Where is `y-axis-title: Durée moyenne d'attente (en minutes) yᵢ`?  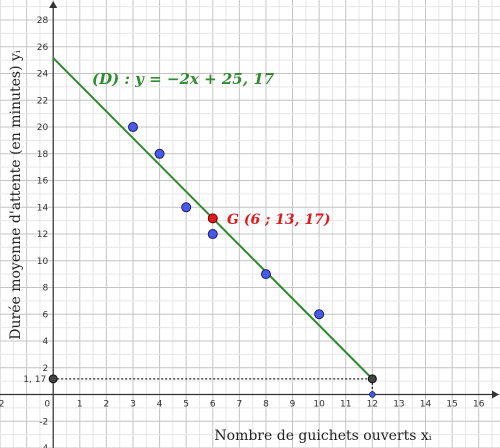 y-axis-title: Durée moyenne d'attente (en minutes) yᵢ is located at coordinates (16, 195).